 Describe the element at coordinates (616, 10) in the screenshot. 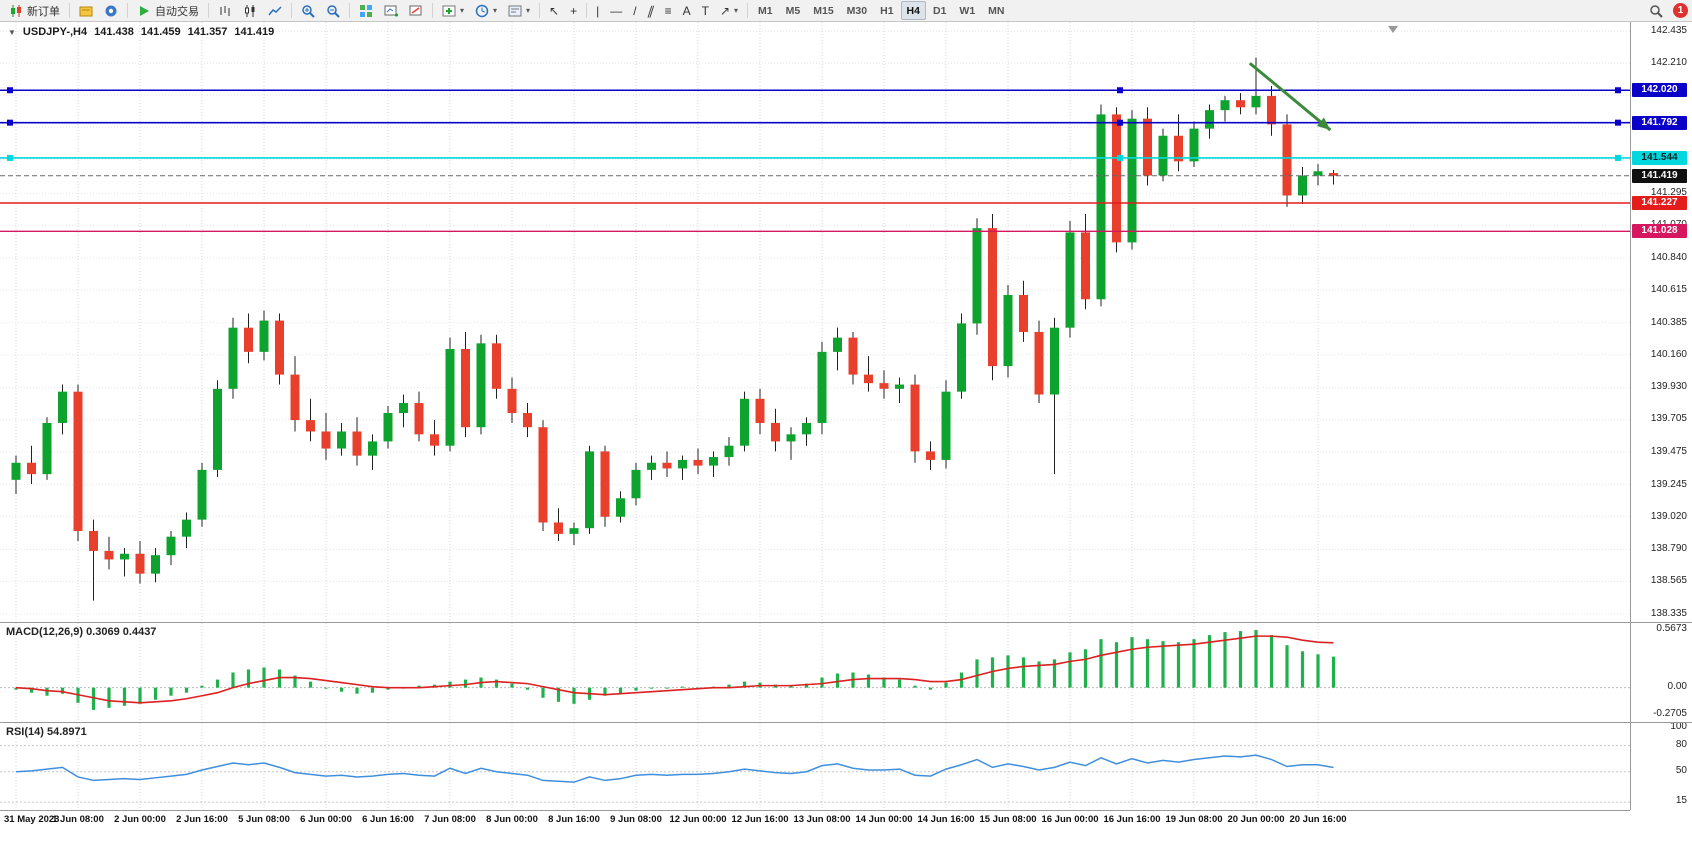

I see `horizontal-line-tool-button: —` at that location.